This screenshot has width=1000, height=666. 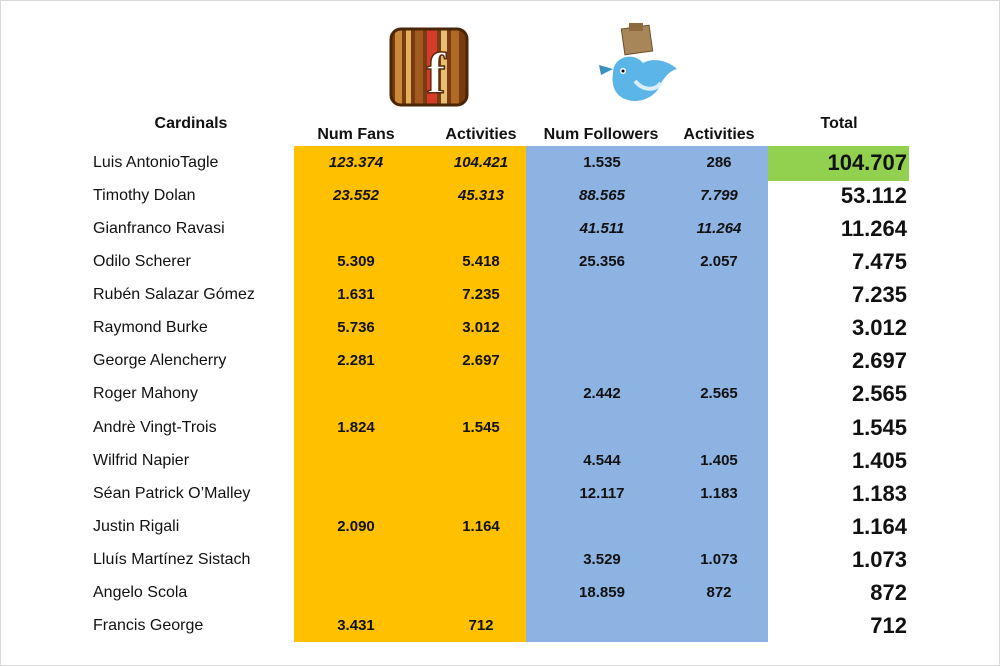 I want to click on cardinal-name: Angelo Scola, so click(x=140, y=592).